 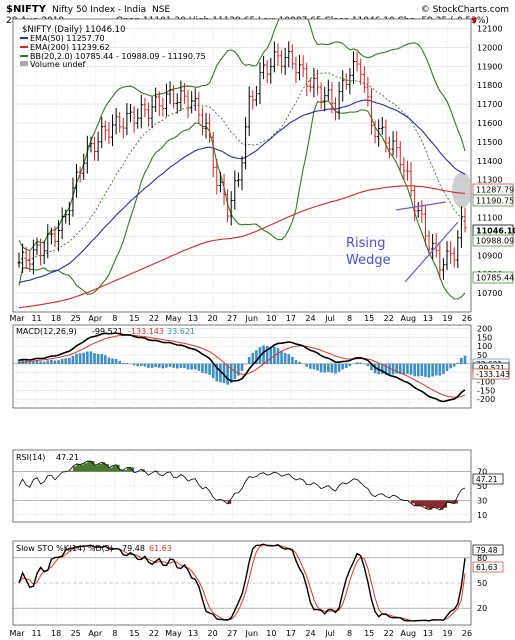 What do you see at coordinates (482, 500) in the screenshot?
I see `rsi-tick-label: 30` at bounding box center [482, 500].